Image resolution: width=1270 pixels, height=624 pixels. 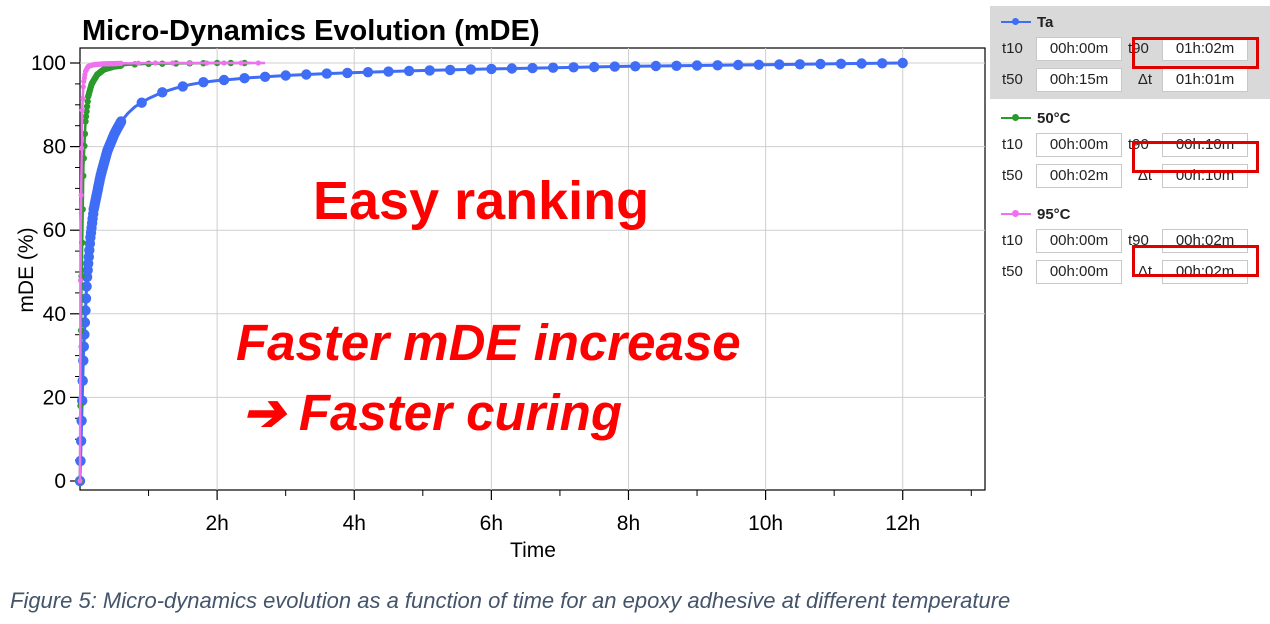 I want to click on x-tick-label: 2h, so click(x=216, y=523).